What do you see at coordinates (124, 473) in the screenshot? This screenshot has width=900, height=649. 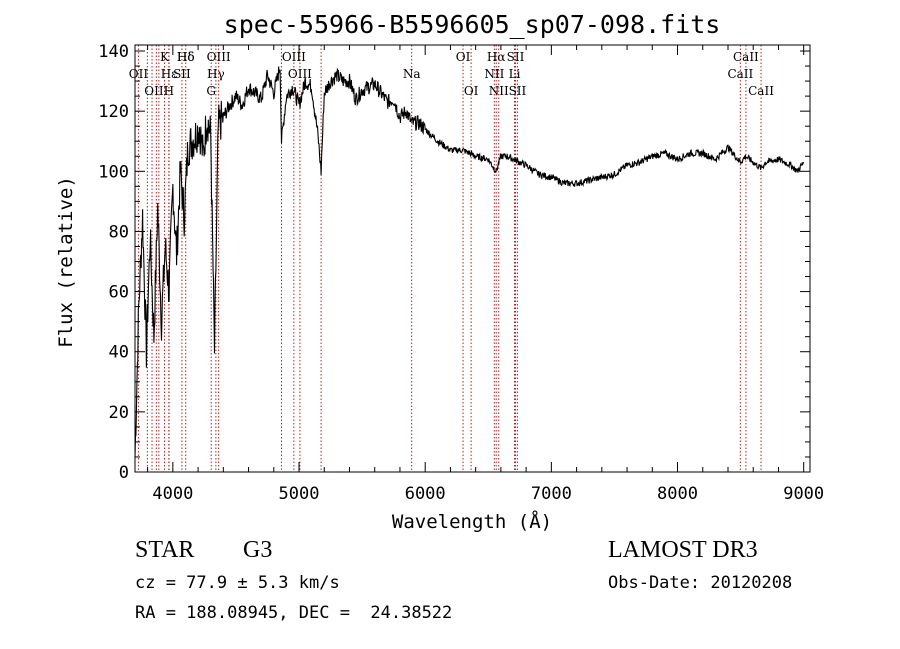 I see `y-tick-label: 0` at bounding box center [124, 473].